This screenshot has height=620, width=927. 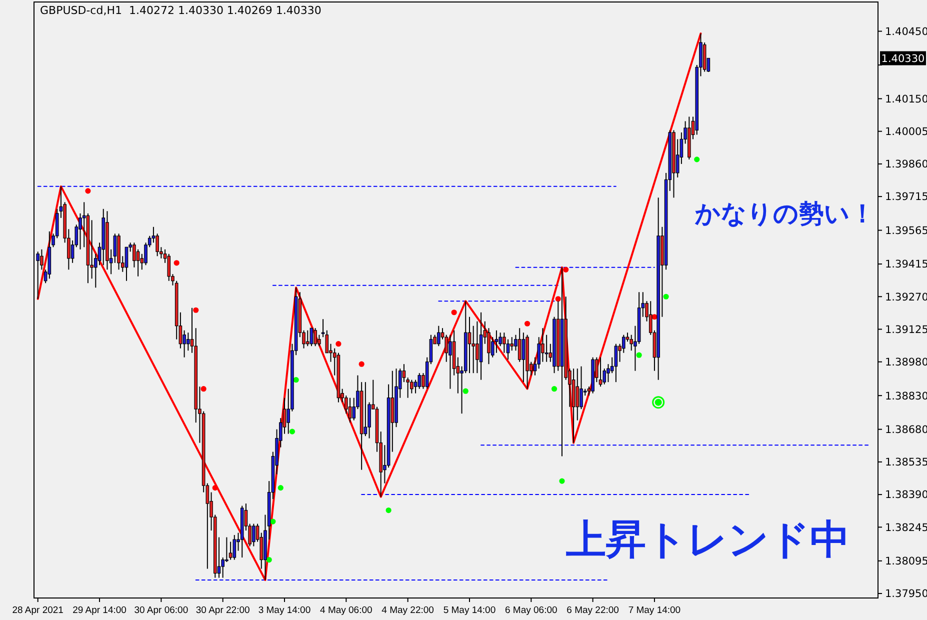 I want to click on x-tick-label: 30 Apr 22:00, so click(x=223, y=610).